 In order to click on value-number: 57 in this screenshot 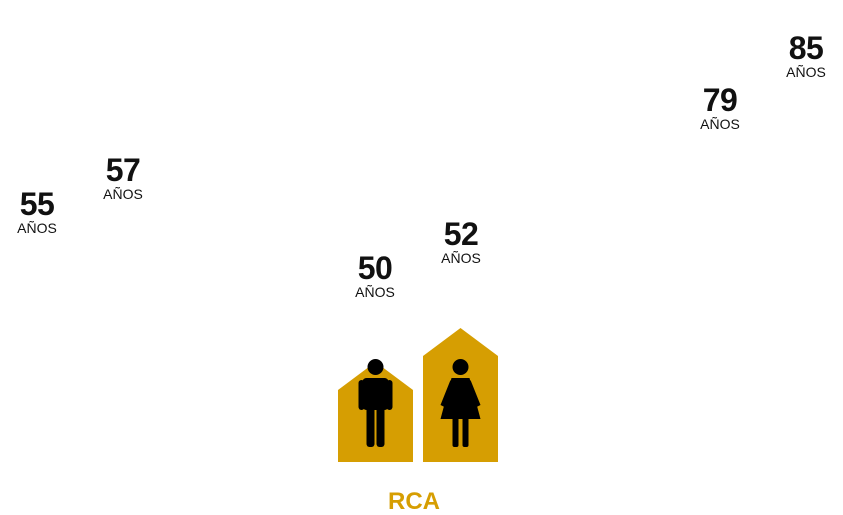, I will do `click(123, 170)`.